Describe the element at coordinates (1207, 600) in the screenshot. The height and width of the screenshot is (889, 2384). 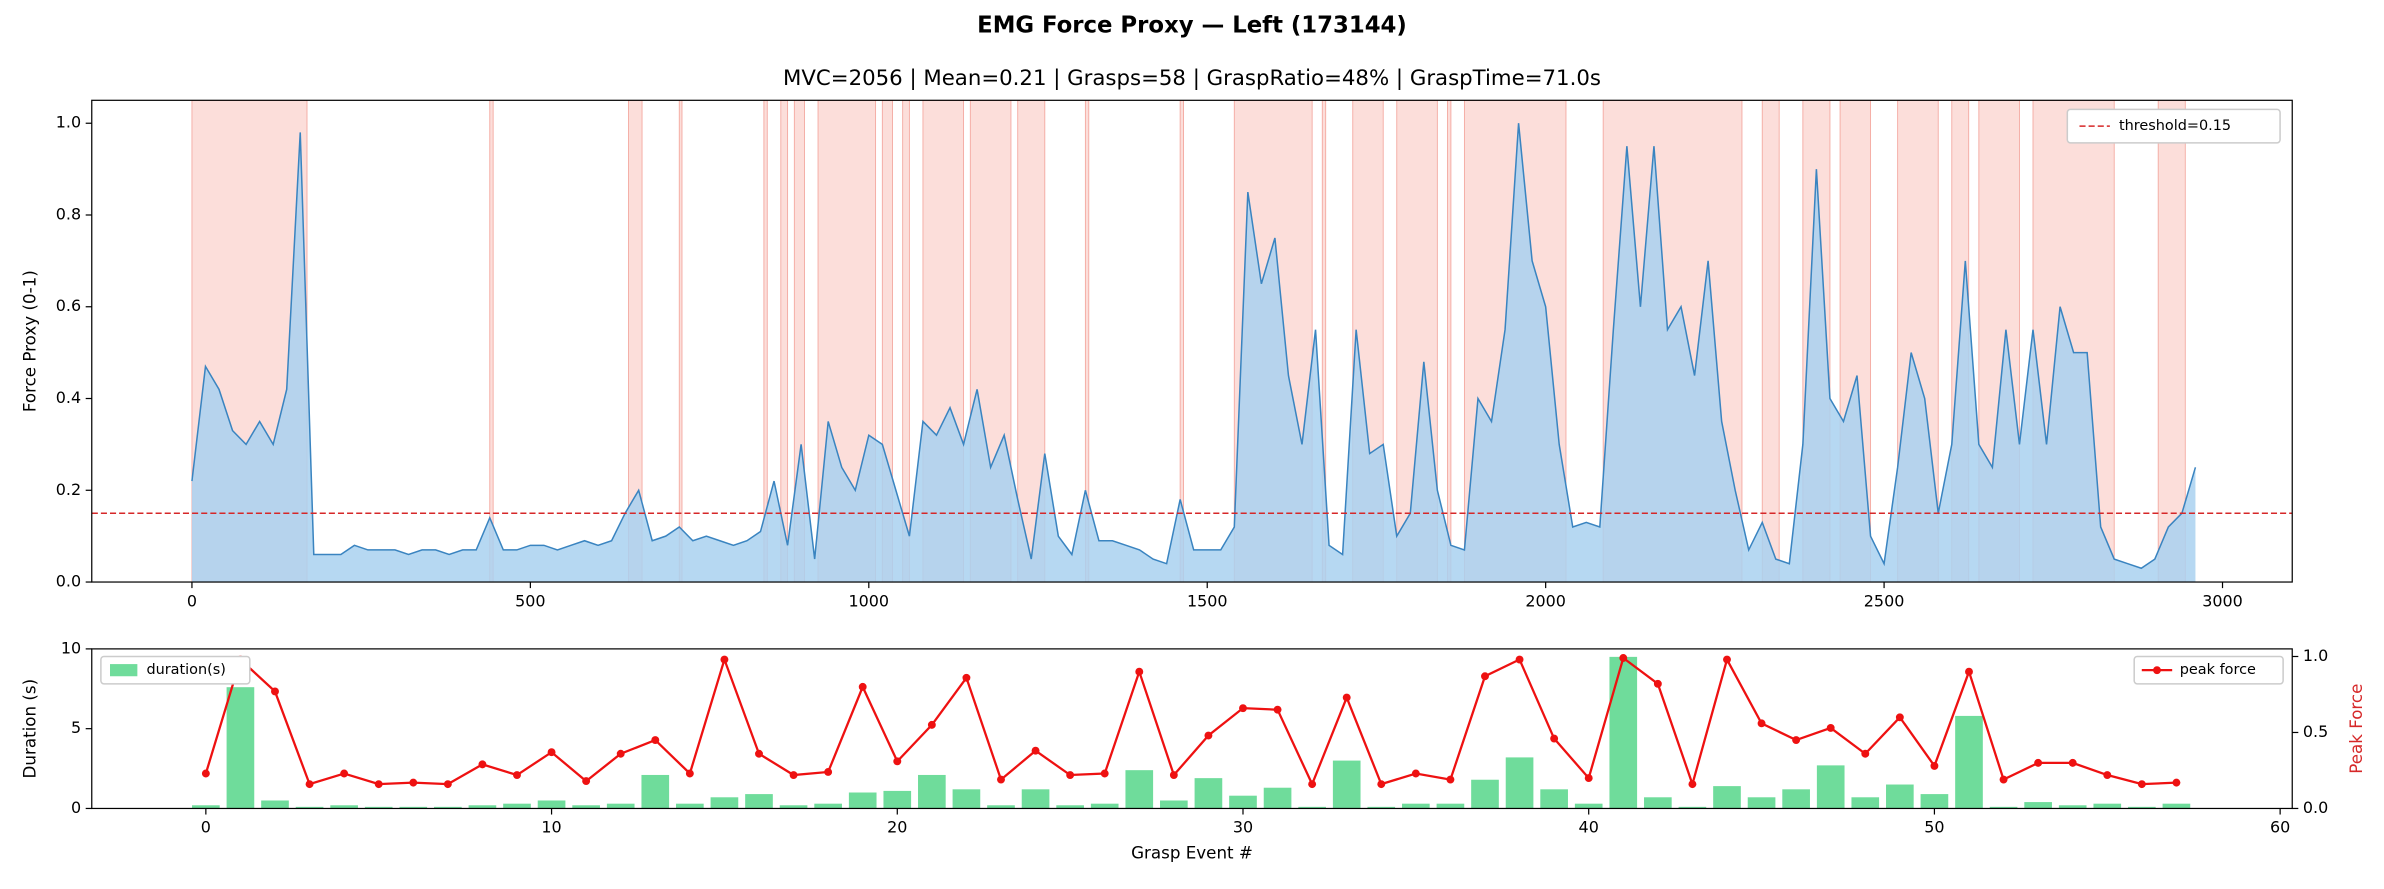
I see `x-tick-label: 1500` at that location.